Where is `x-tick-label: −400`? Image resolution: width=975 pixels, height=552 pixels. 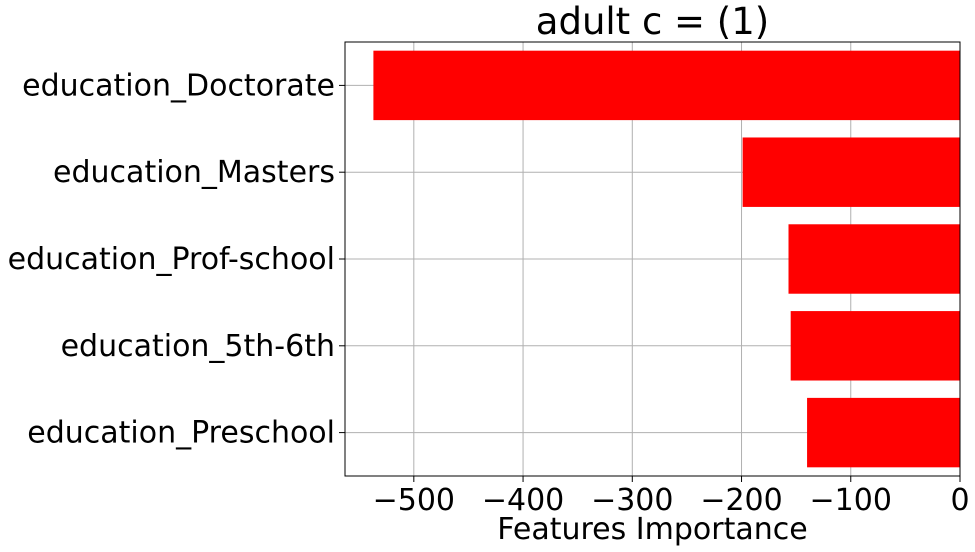
x-tick-label: −400 is located at coordinates (523, 500).